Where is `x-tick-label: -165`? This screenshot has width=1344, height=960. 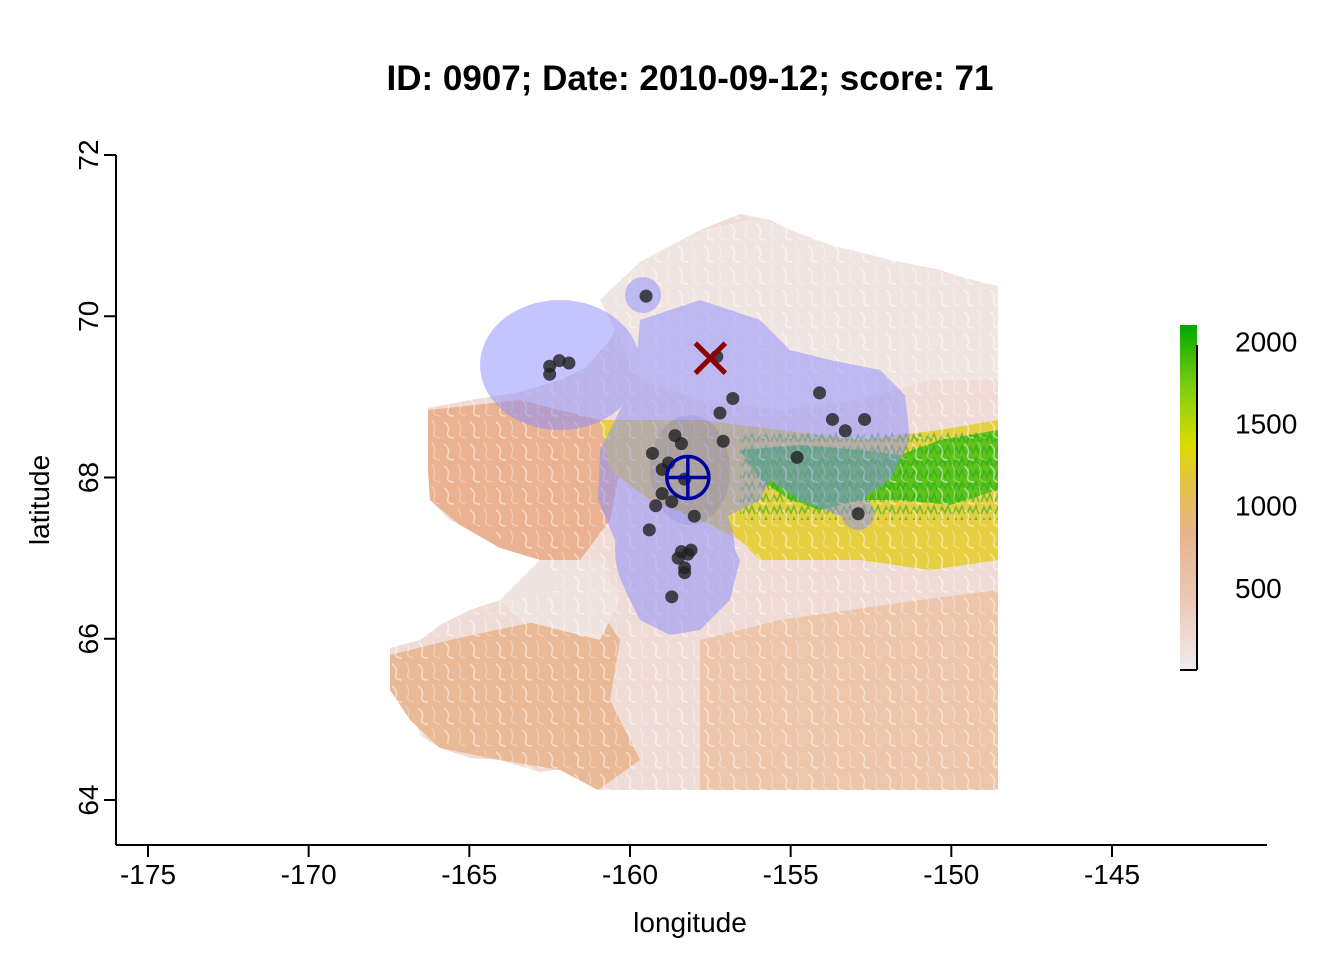
x-tick-label: -165 is located at coordinates (469, 874).